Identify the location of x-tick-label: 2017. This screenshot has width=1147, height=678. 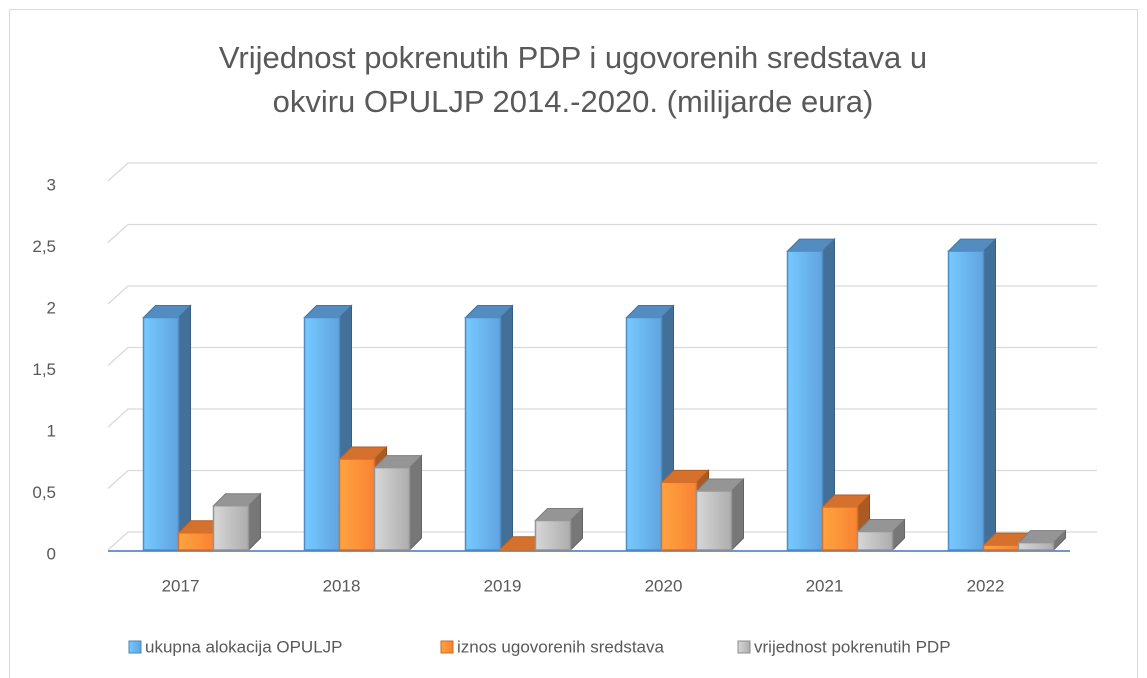
(181, 585).